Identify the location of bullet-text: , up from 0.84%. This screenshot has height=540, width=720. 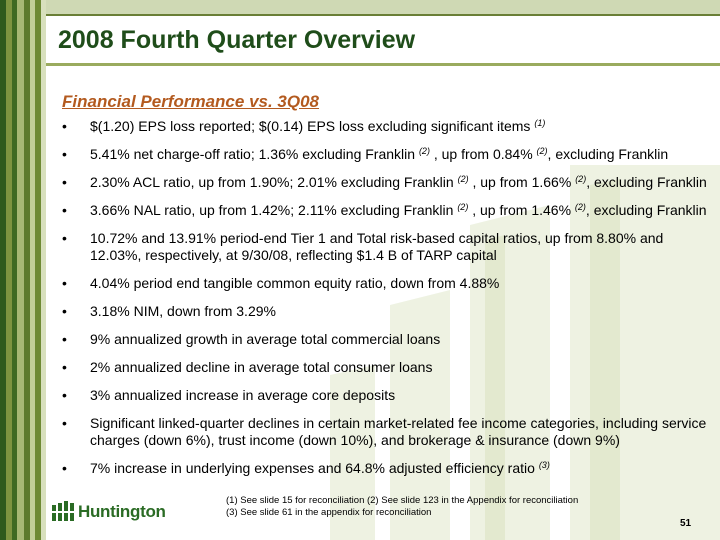
(483, 154).